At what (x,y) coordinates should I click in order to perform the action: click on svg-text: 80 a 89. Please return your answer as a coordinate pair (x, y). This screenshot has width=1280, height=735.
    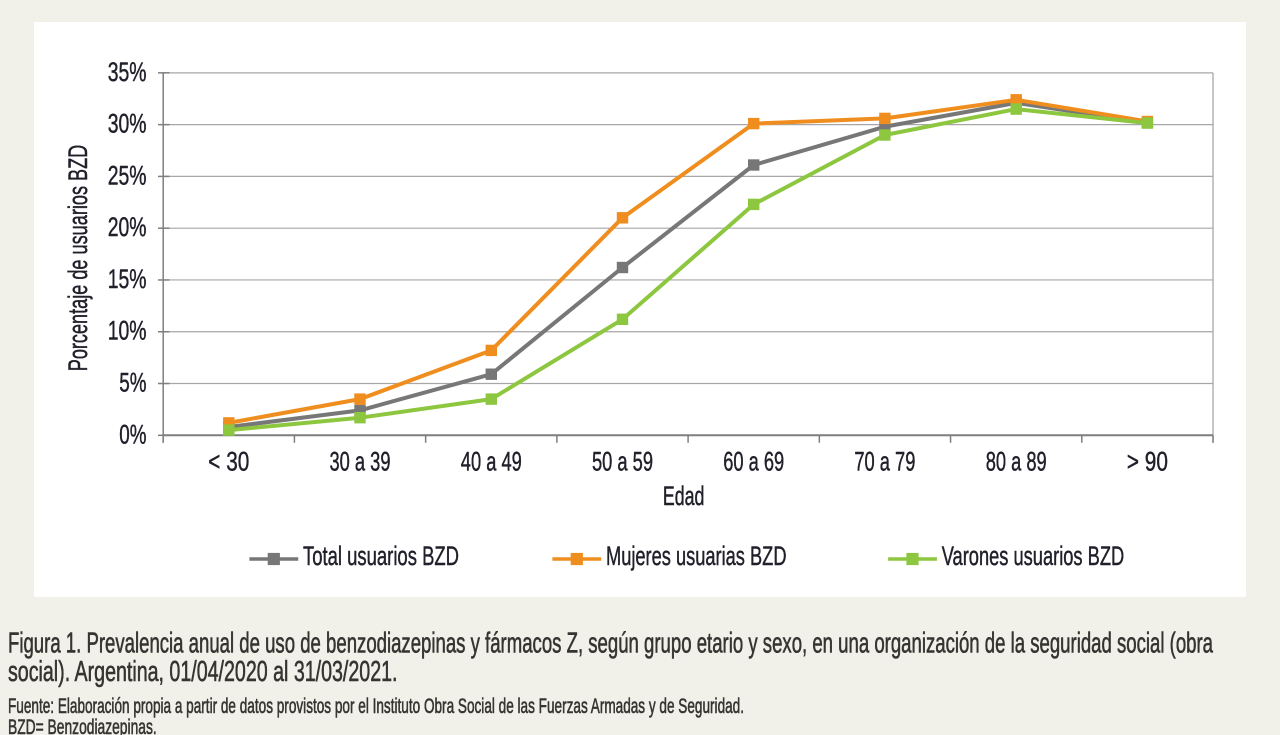
    Looking at the image, I should click on (1016, 461).